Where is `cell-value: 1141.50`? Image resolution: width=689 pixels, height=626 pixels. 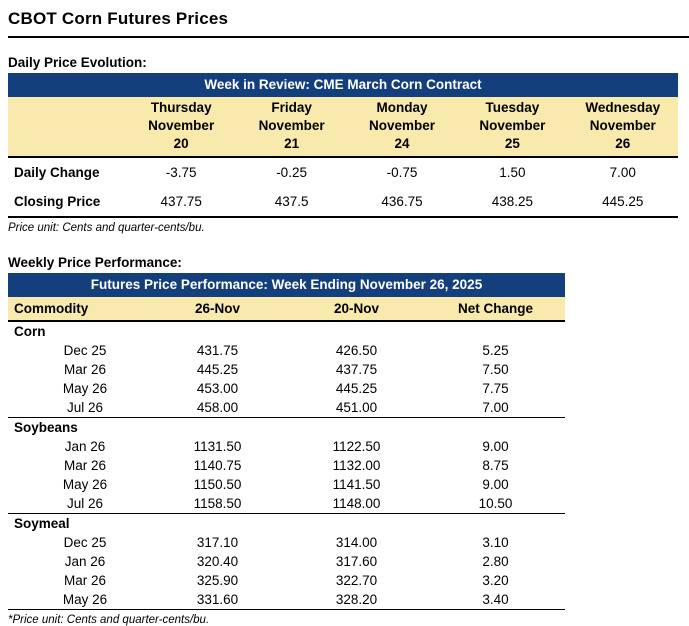 cell-value: 1141.50 is located at coordinates (356, 484).